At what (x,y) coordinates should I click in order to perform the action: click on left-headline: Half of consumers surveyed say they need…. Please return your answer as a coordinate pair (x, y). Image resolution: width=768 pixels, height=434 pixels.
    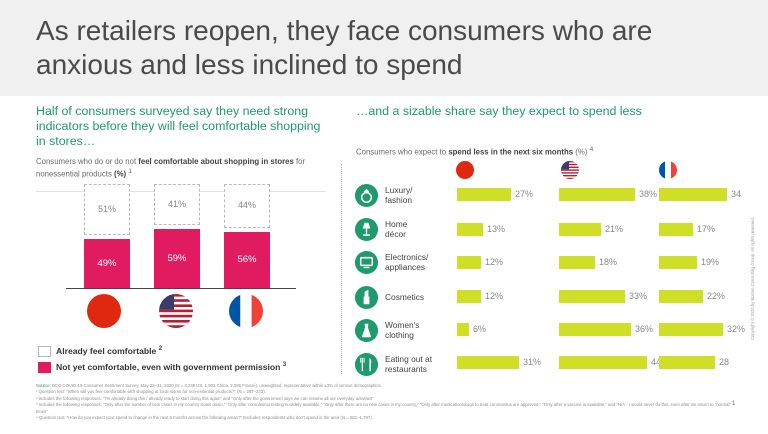
    Looking at the image, I should click on (178, 126).